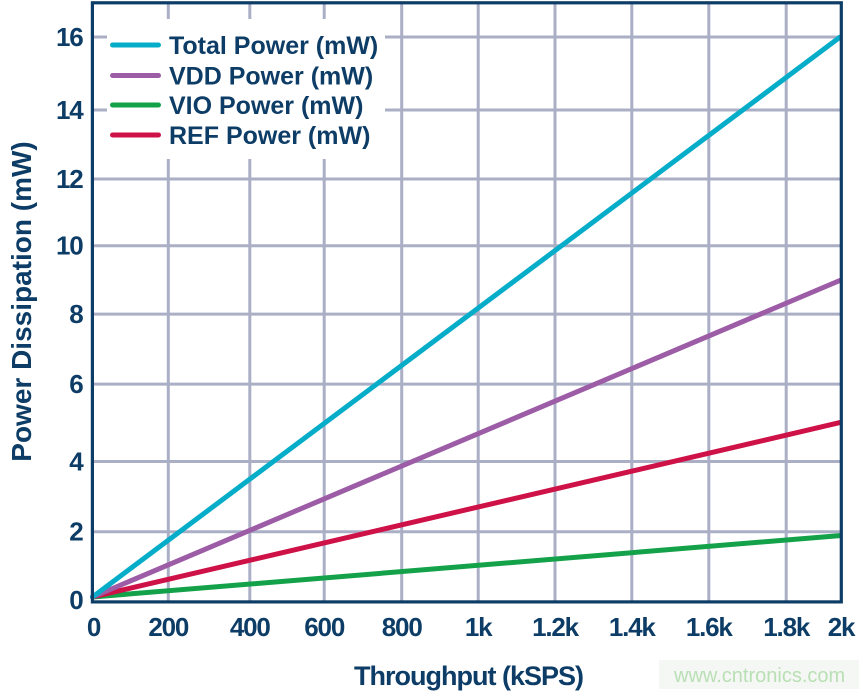  I want to click on svg-text: 1.6k, so click(710, 627).